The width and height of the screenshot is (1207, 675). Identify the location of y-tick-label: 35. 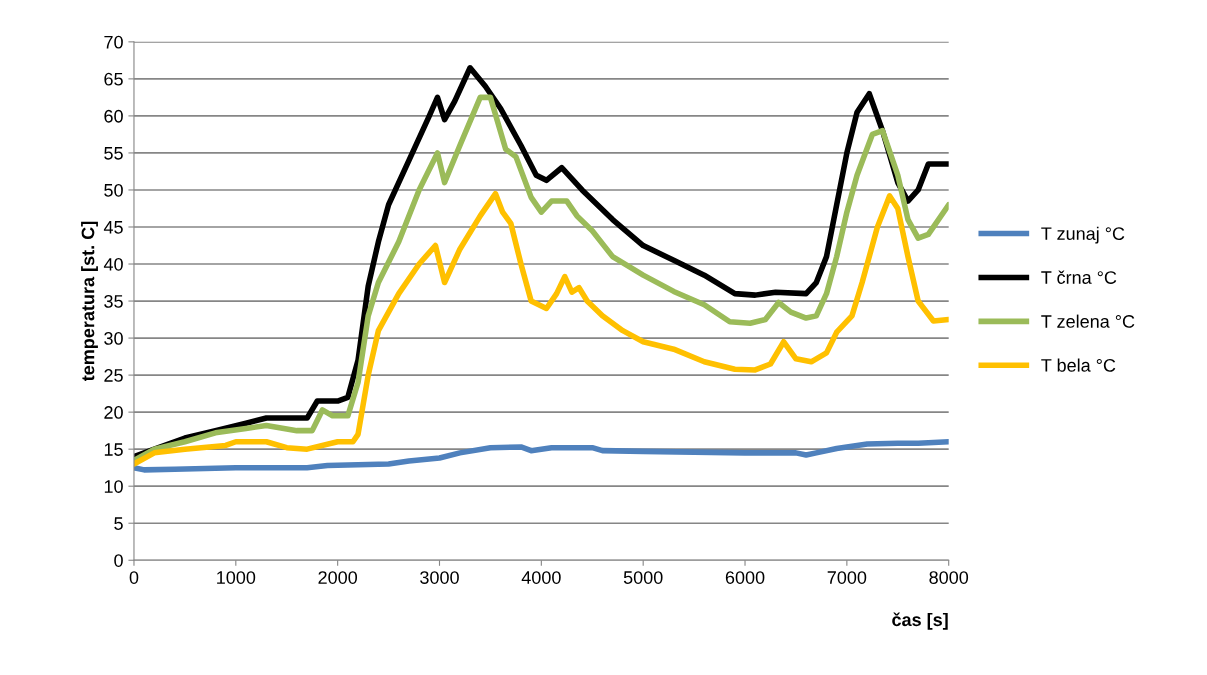
(113, 301).